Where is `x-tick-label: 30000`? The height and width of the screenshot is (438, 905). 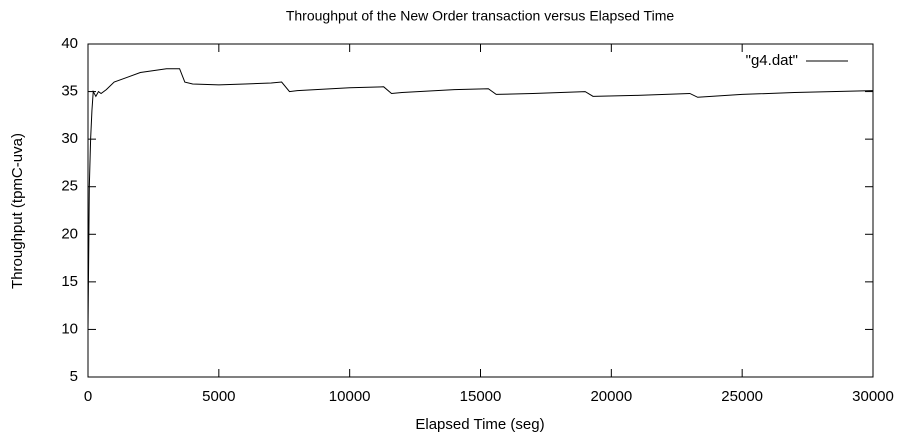 x-tick-label: 30000 is located at coordinates (873, 396).